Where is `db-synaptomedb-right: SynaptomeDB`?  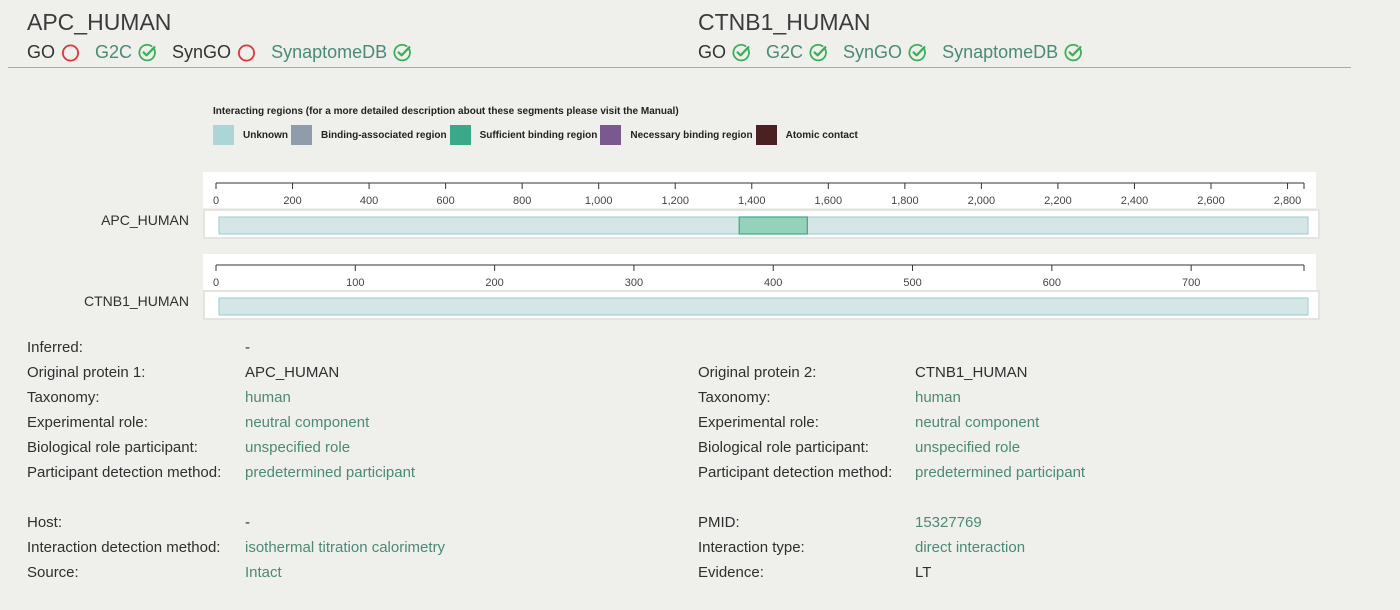 db-synaptomedb-right: SynaptomeDB is located at coordinates (1012, 52).